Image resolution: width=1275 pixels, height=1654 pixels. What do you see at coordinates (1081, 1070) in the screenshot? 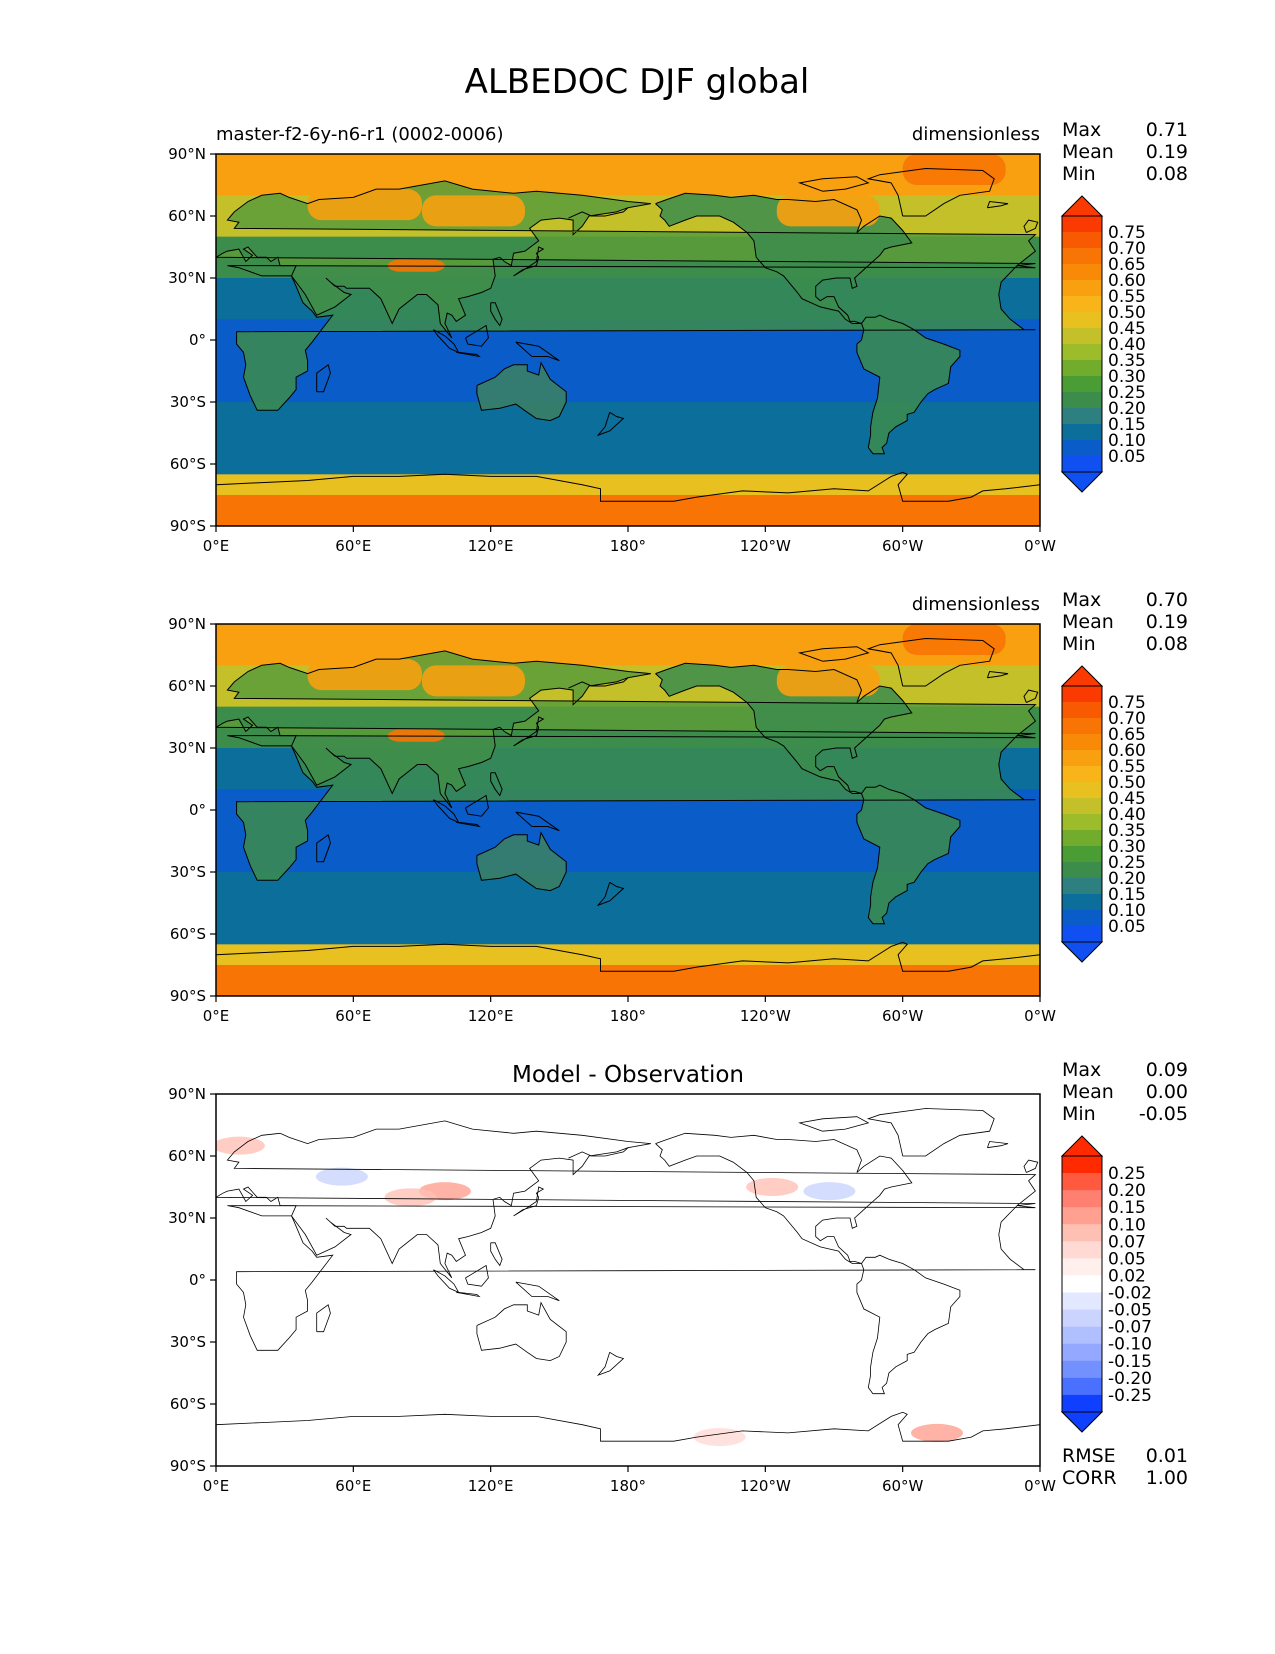
I see `difference-max-label: Max` at bounding box center [1081, 1070].